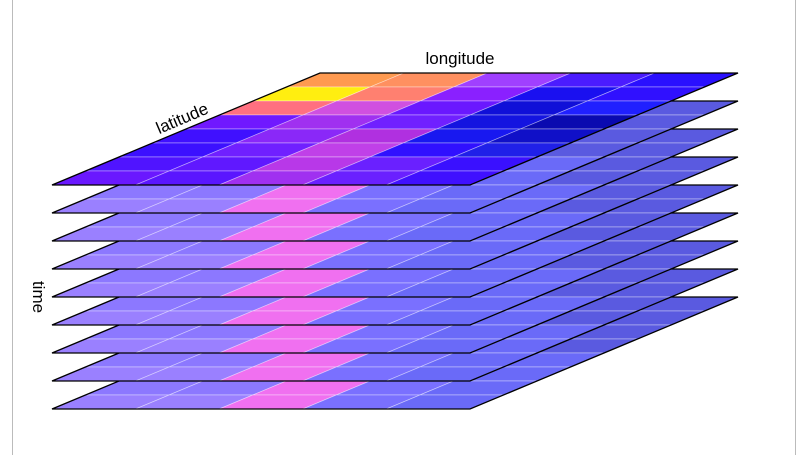  Describe the element at coordinates (38, 297) in the screenshot. I see `time-label: time` at that location.